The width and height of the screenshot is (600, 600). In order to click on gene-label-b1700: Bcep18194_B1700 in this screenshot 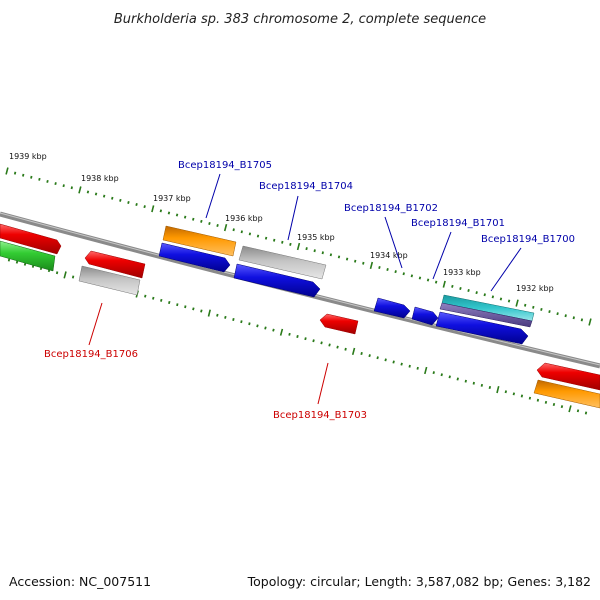, I will do `click(528, 239)`.